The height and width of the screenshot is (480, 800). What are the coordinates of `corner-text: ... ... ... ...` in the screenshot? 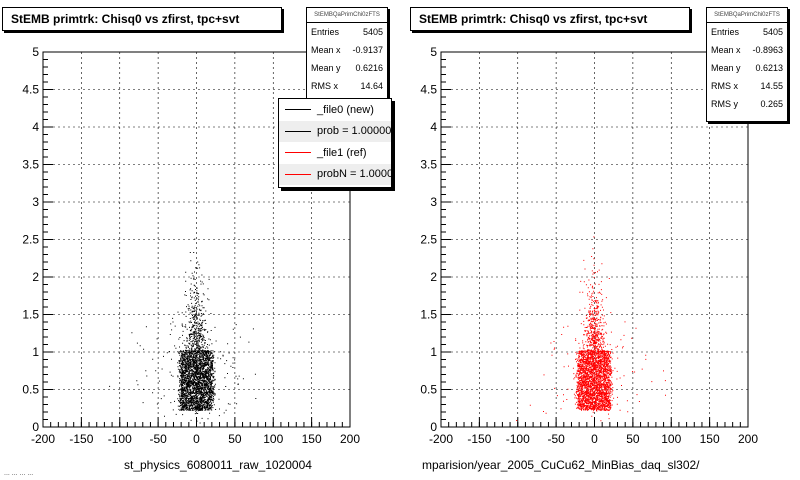 It's located at (19, 473).